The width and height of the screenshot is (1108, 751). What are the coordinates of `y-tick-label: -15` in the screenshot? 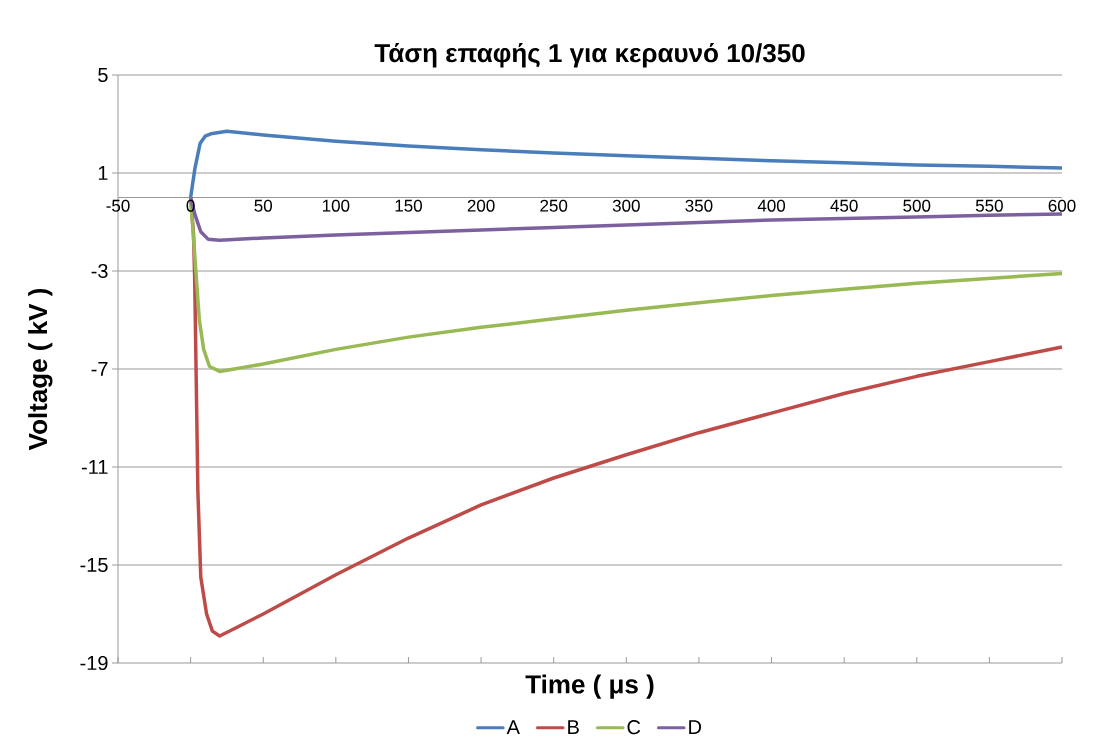 It's located at (94, 565).